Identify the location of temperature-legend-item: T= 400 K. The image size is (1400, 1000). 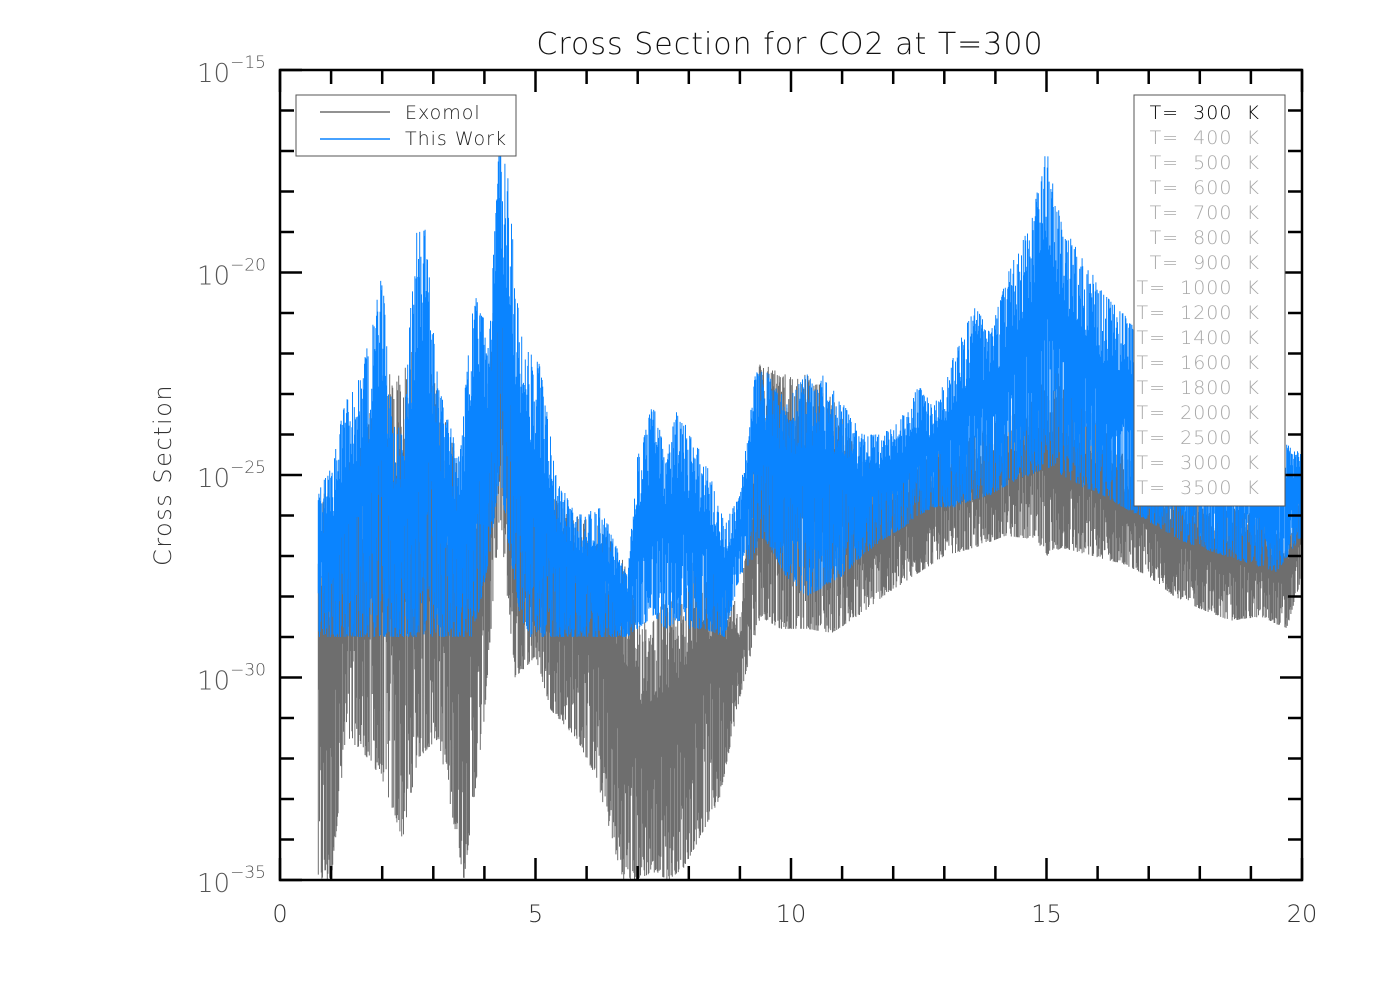
(1205, 138).